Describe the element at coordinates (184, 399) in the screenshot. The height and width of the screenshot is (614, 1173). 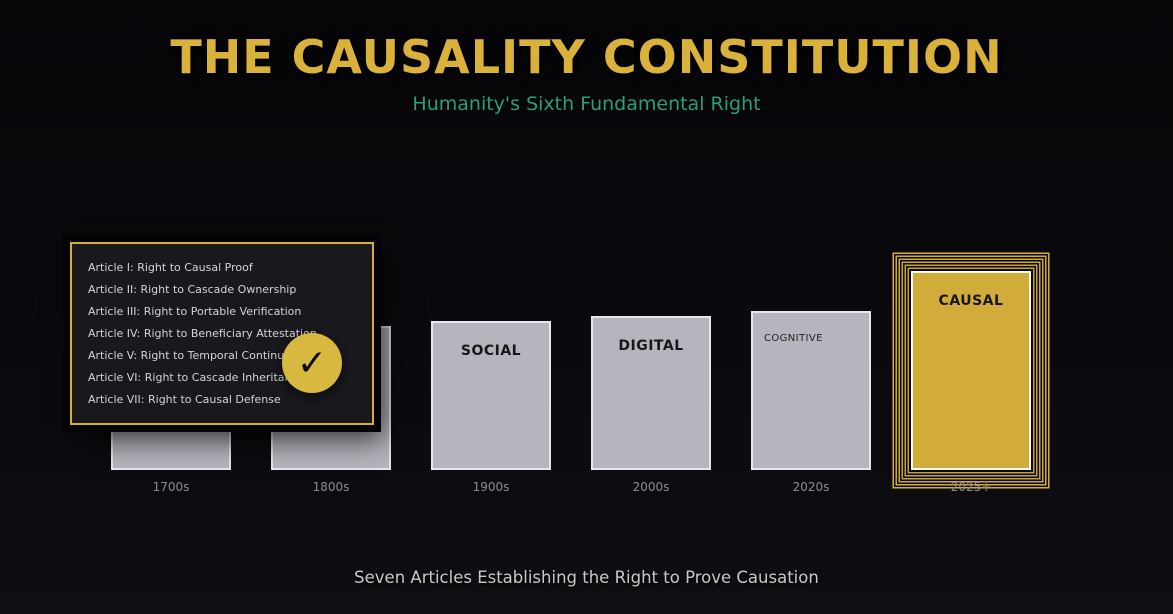
I see `article-item-7: Article VII: Right to Causal Defense` at that location.